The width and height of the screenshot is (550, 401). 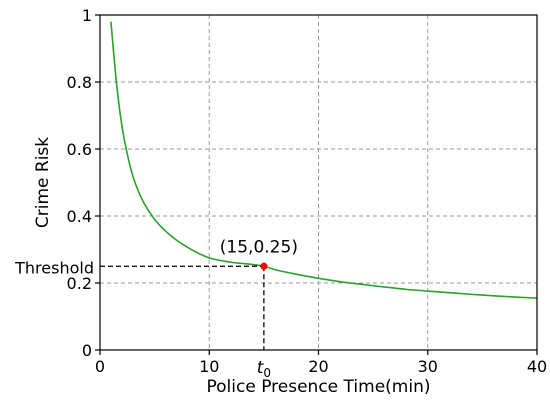 I want to click on threshold-label: Threshold, so click(x=54, y=267).